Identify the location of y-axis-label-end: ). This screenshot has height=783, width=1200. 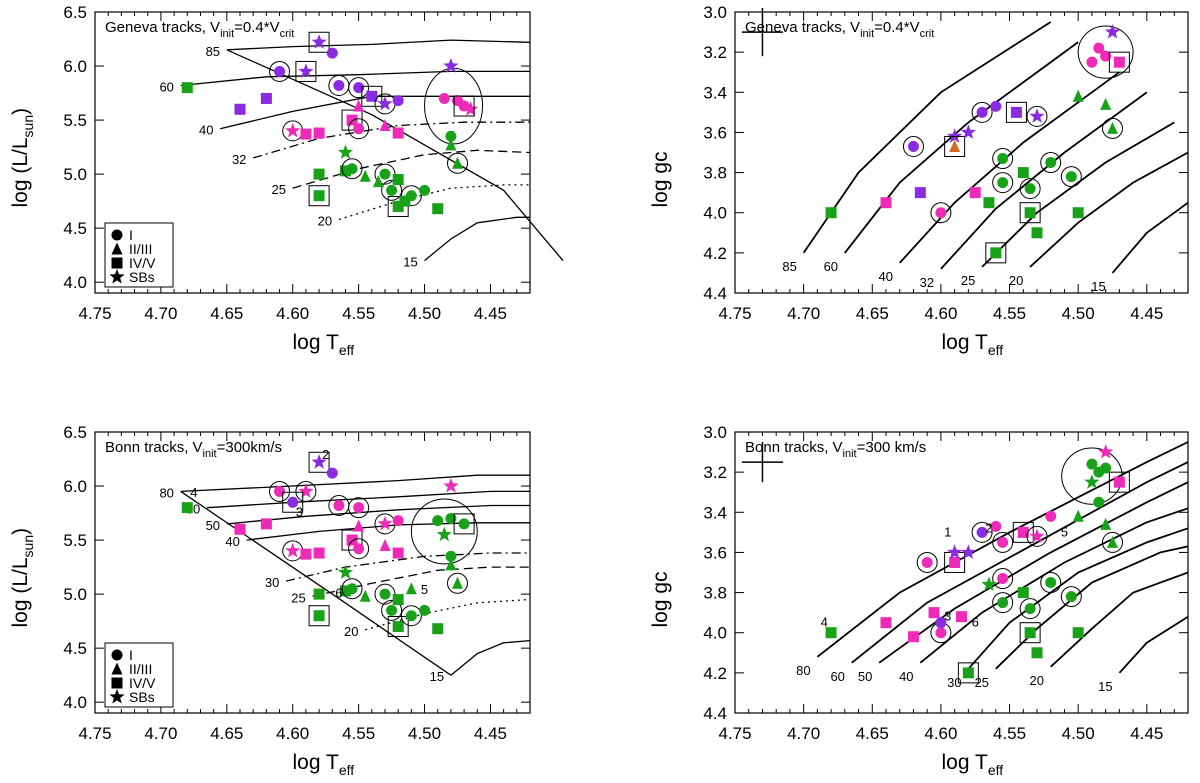
(20, 531).